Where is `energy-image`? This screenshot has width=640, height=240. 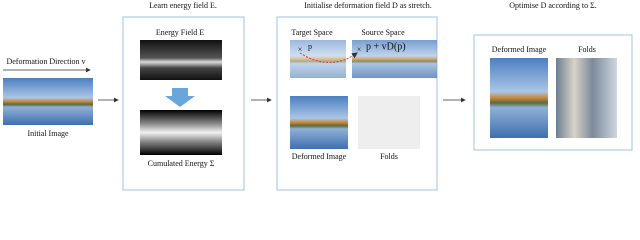 energy-image is located at coordinates (181, 60).